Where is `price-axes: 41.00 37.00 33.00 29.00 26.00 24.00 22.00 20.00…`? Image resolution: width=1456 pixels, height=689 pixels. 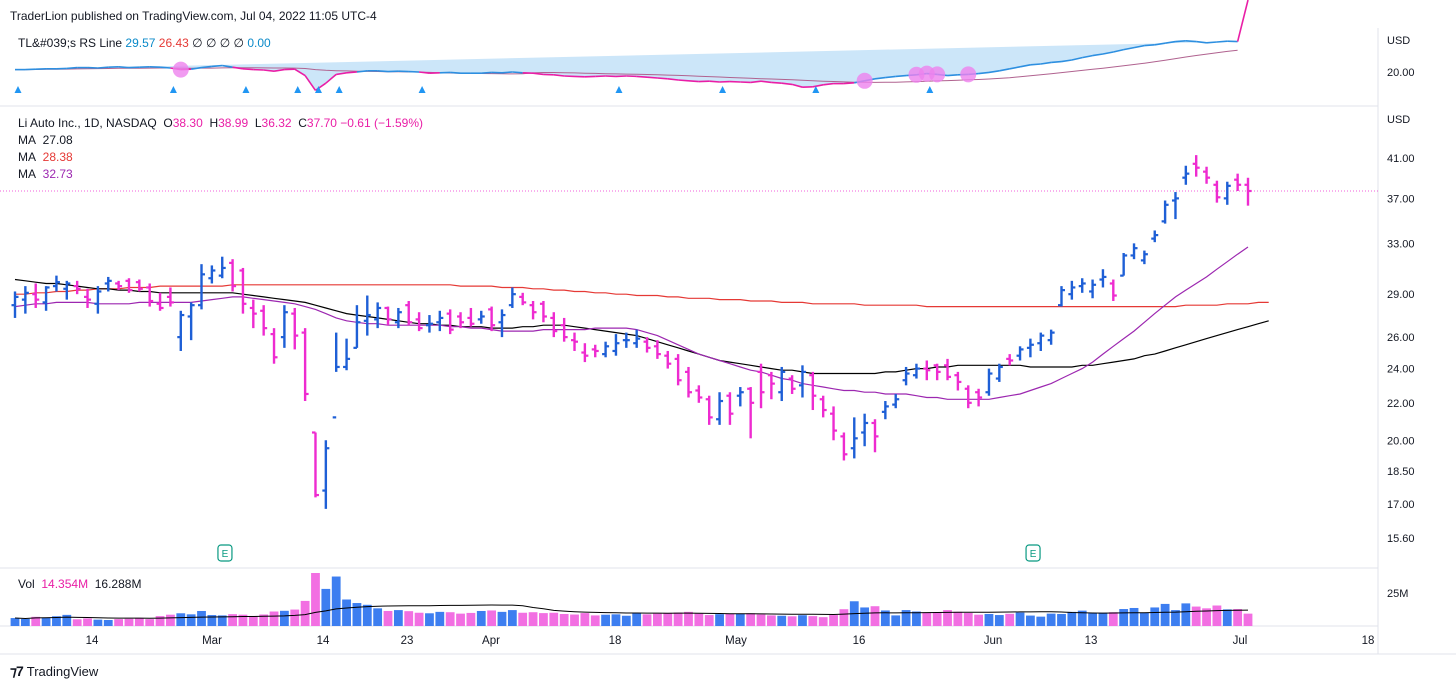 price-axes: 41.00 37.00 33.00 29.00 26.00 24.00 22.00 20.00… is located at coordinates (1401, 349).